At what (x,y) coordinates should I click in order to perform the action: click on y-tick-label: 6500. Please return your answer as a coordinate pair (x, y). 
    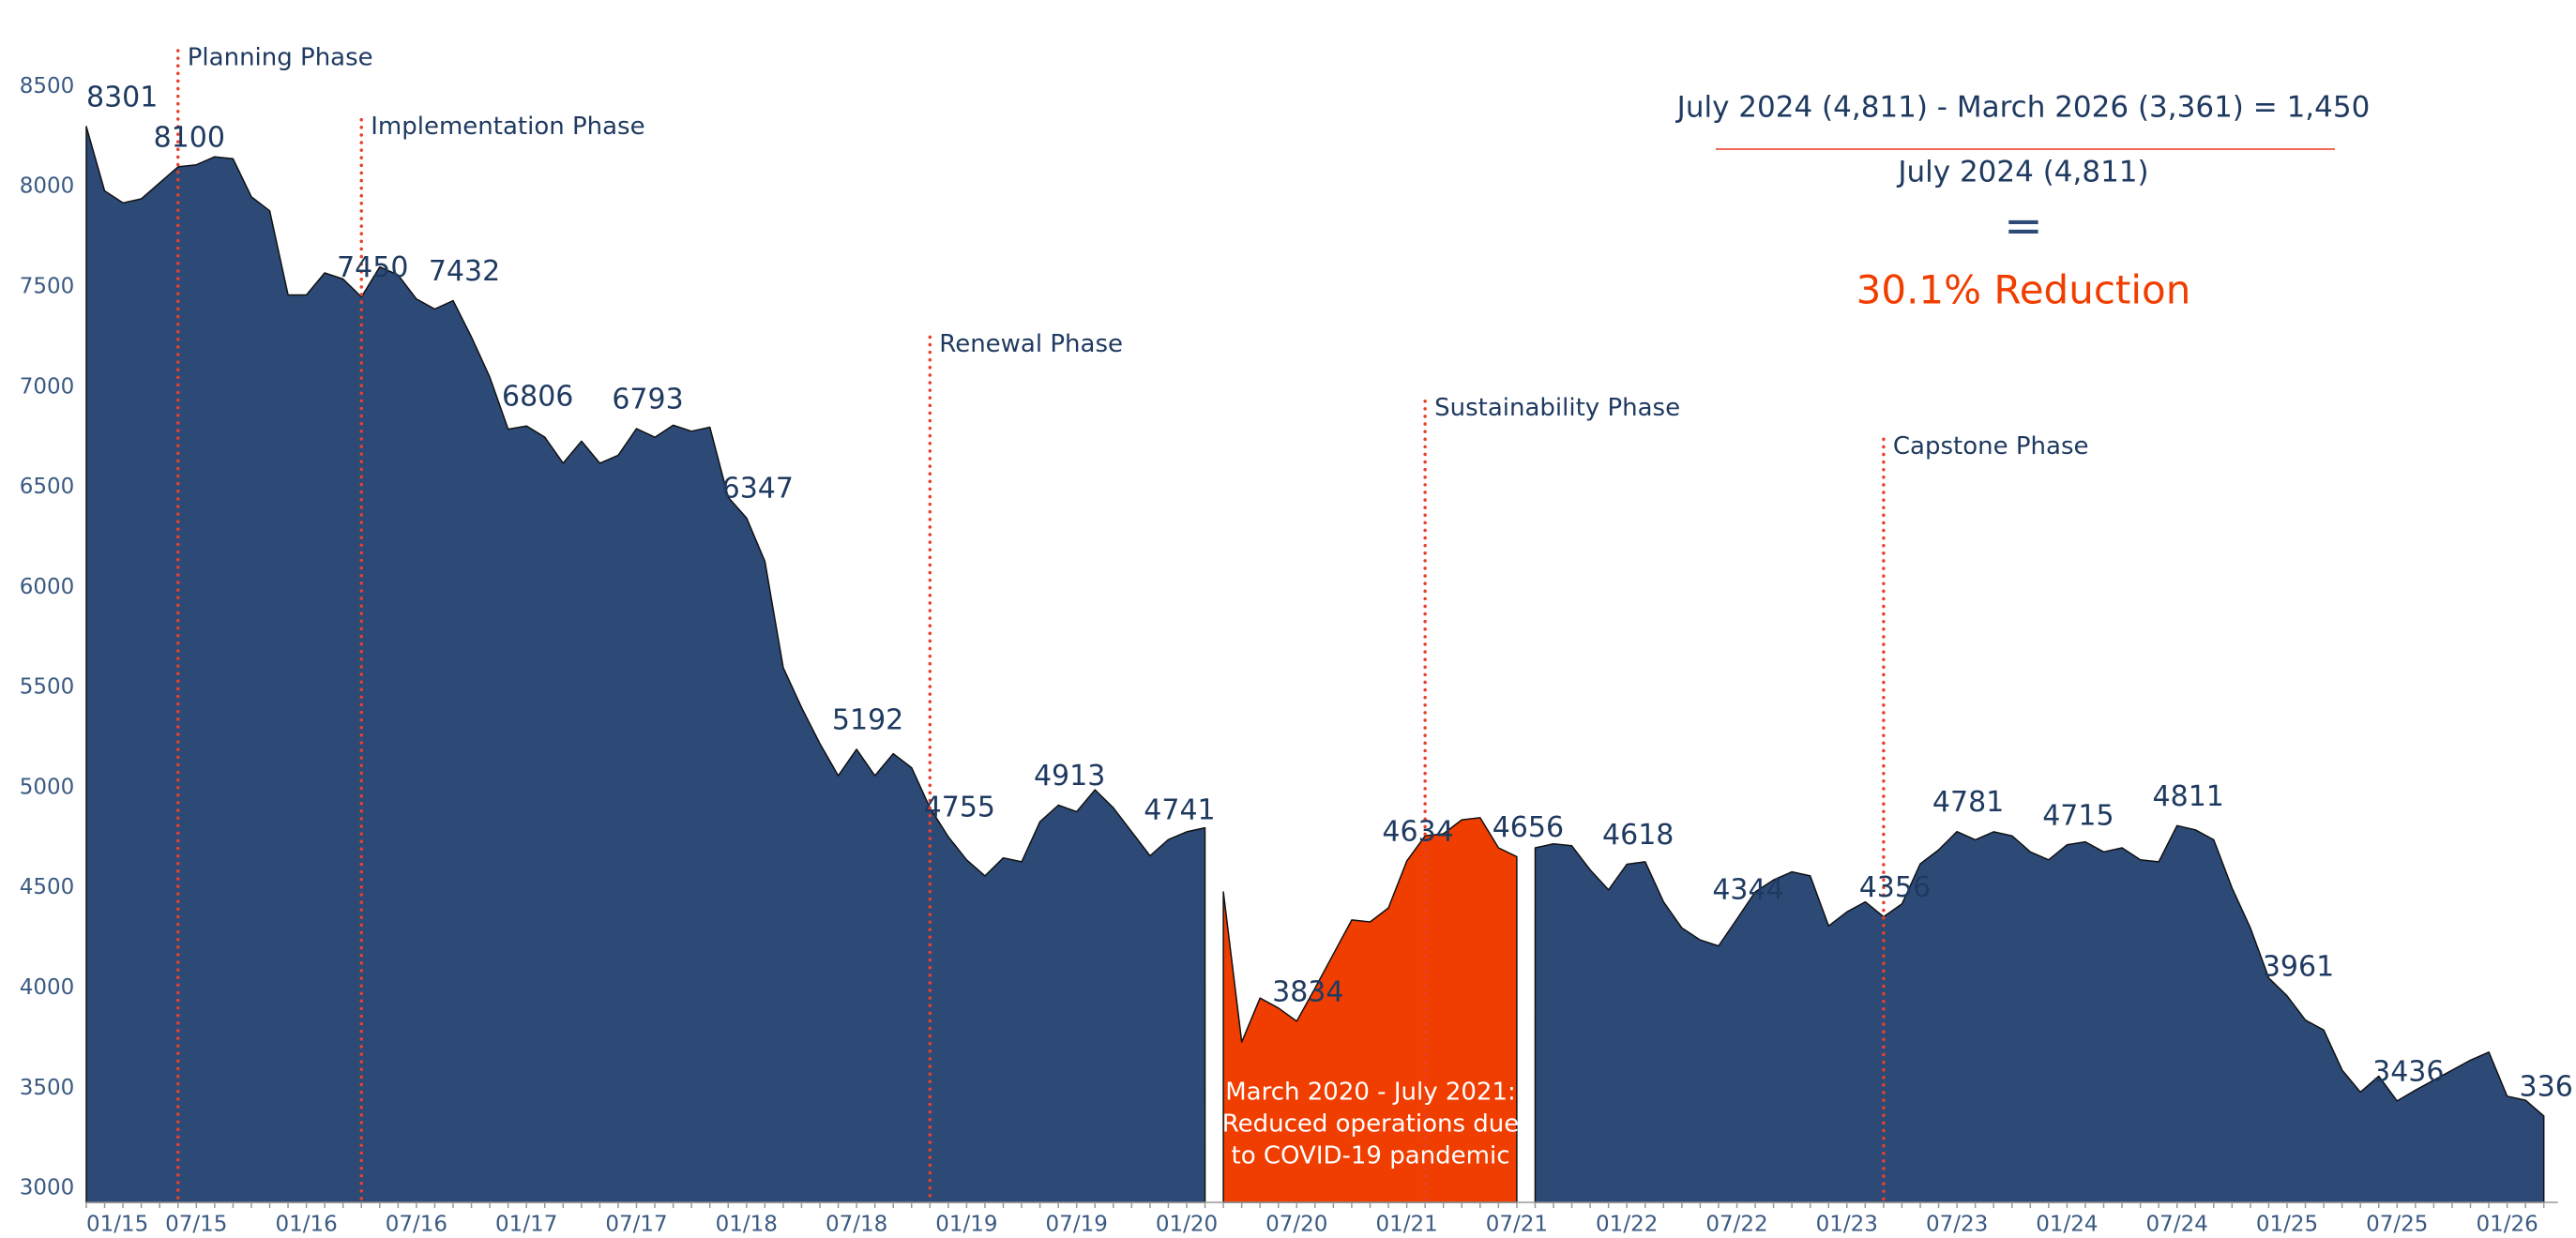
    Looking at the image, I should click on (47, 487).